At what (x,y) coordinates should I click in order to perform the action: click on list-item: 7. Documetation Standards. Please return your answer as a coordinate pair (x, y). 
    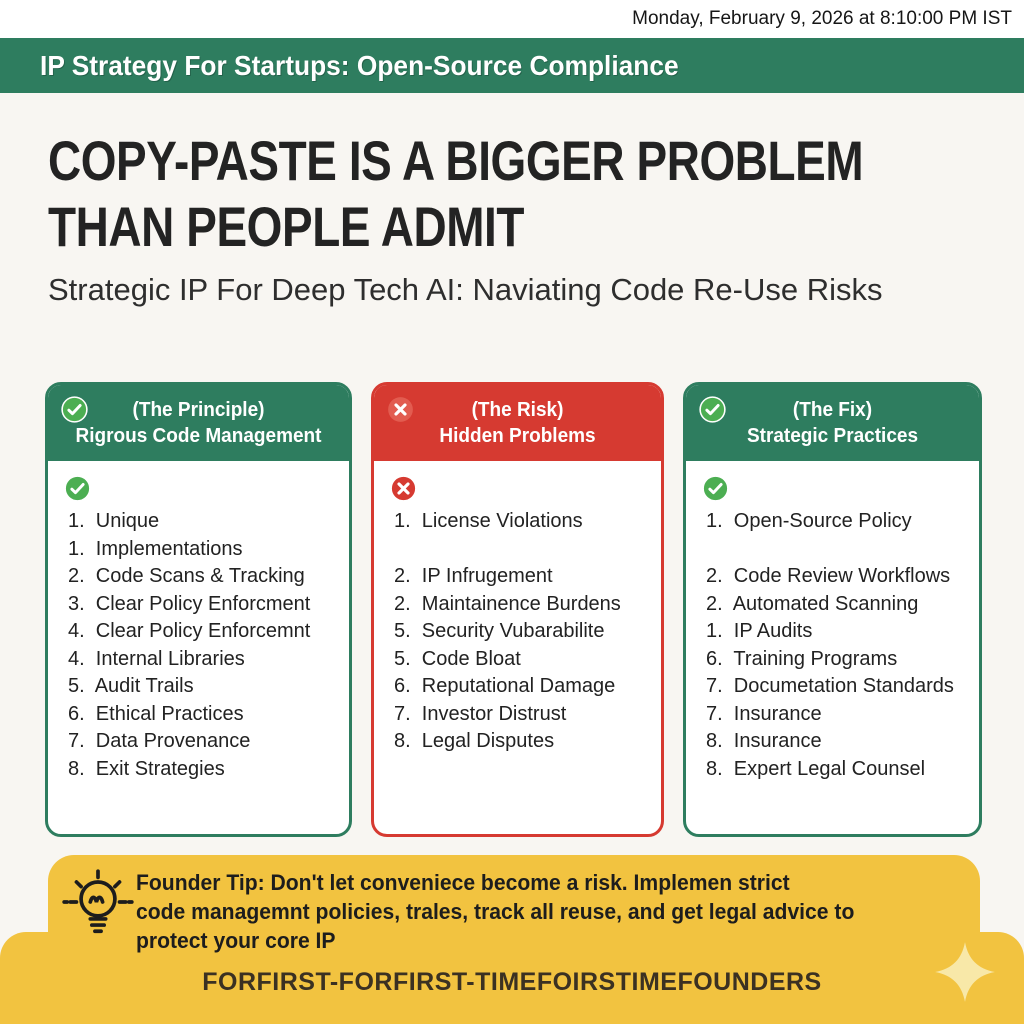
    Looking at the image, I should click on (830, 686).